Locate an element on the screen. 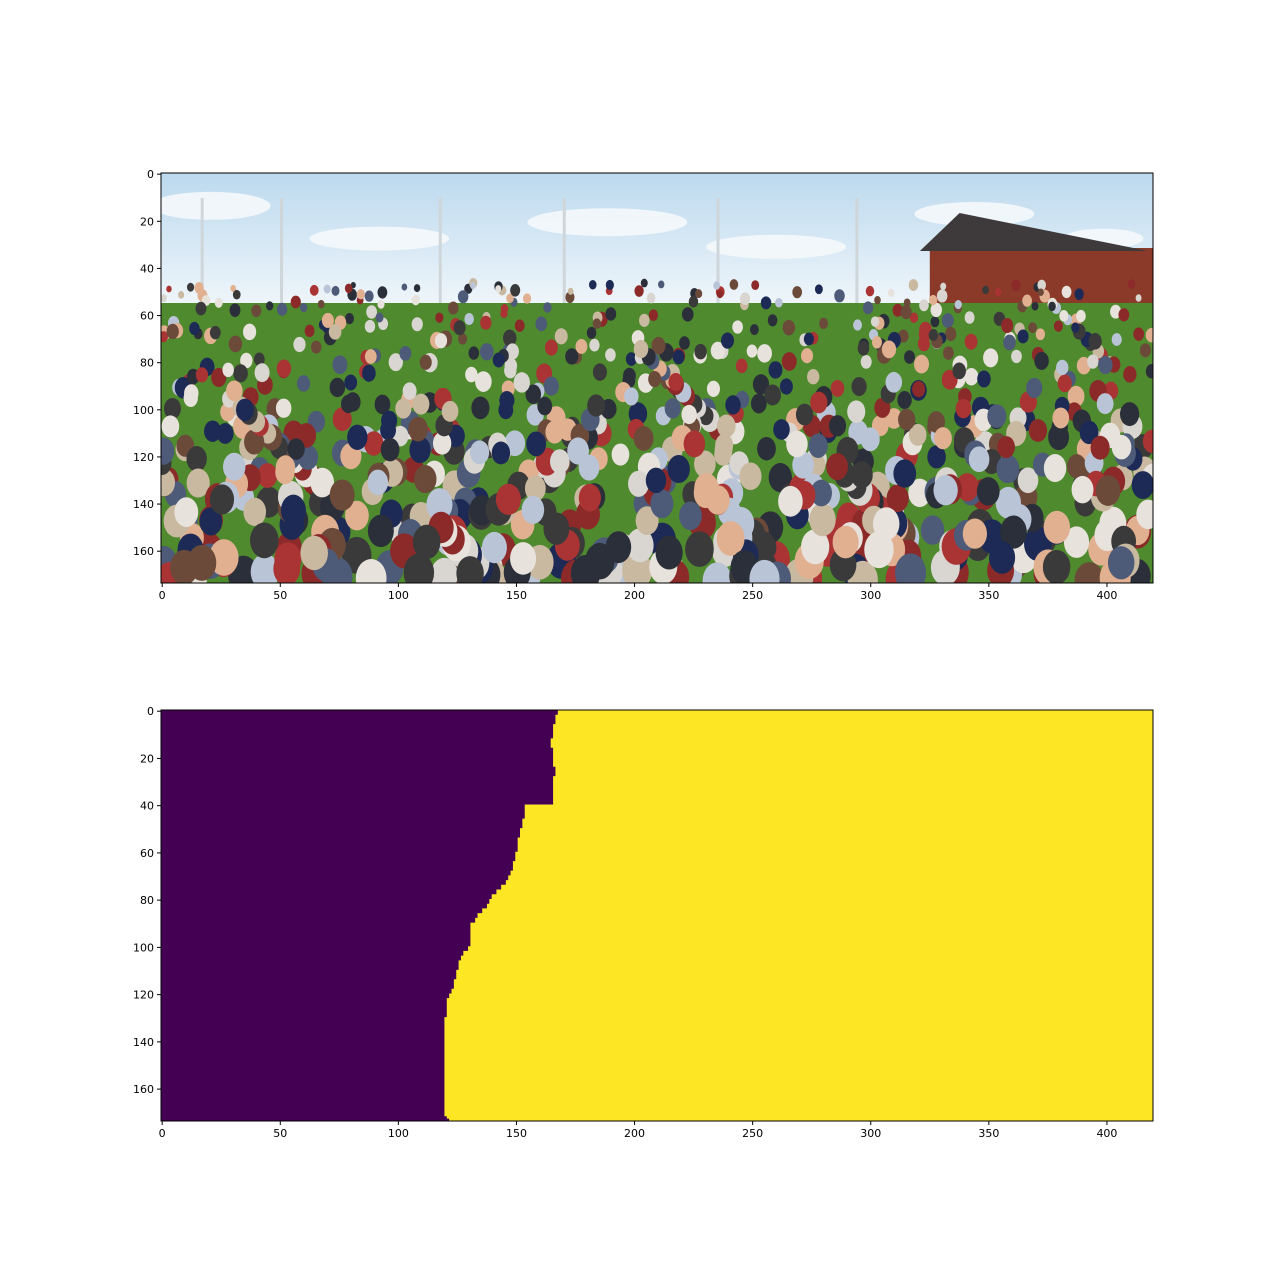 This screenshot has width=1280, height=1280. photo-y-tick-label: 140 is located at coordinates (143, 504).